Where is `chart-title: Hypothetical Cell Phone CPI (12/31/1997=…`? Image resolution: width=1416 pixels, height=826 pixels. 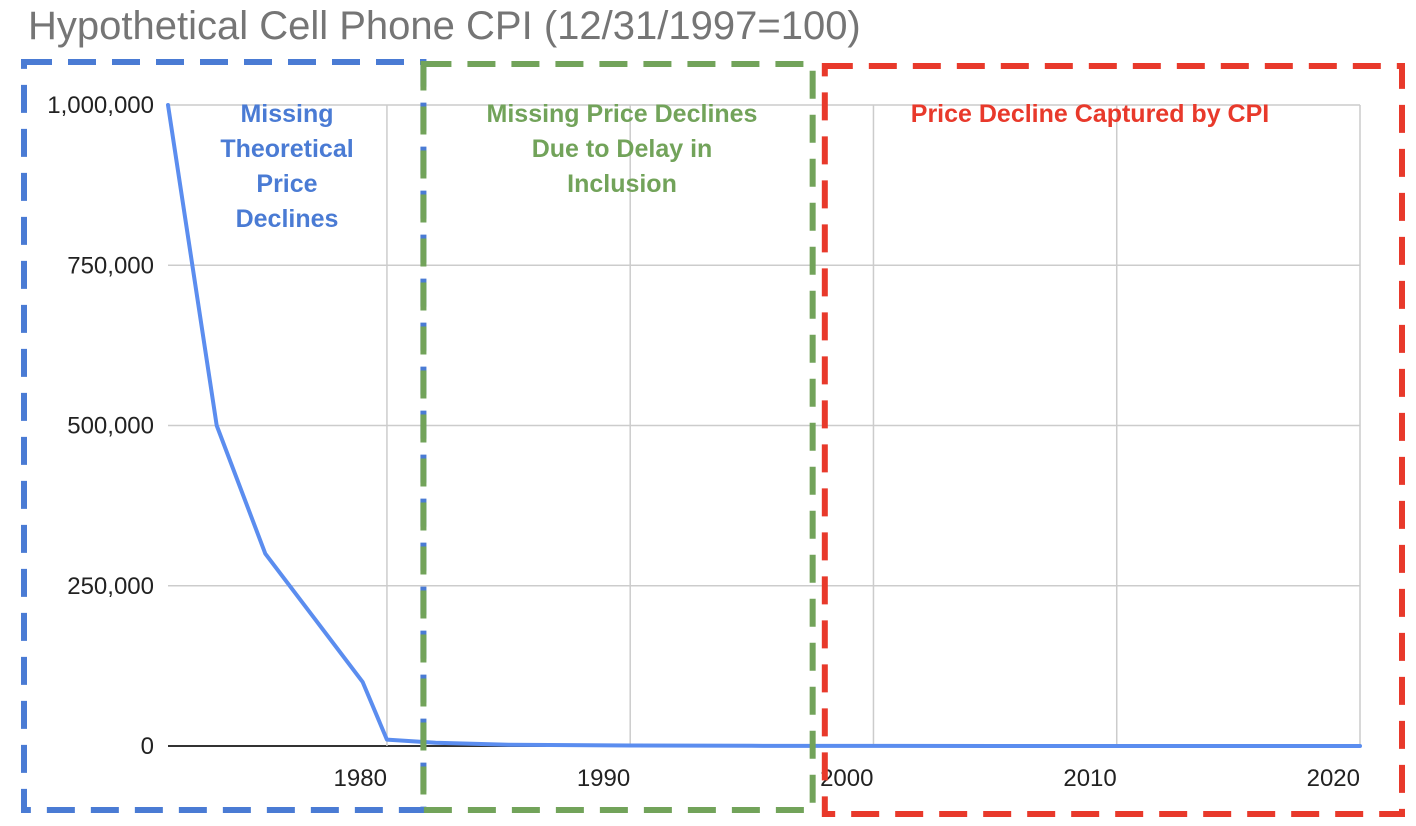
chart-title: Hypothetical Cell Phone CPI (12/31/1997=… is located at coordinates (444, 26).